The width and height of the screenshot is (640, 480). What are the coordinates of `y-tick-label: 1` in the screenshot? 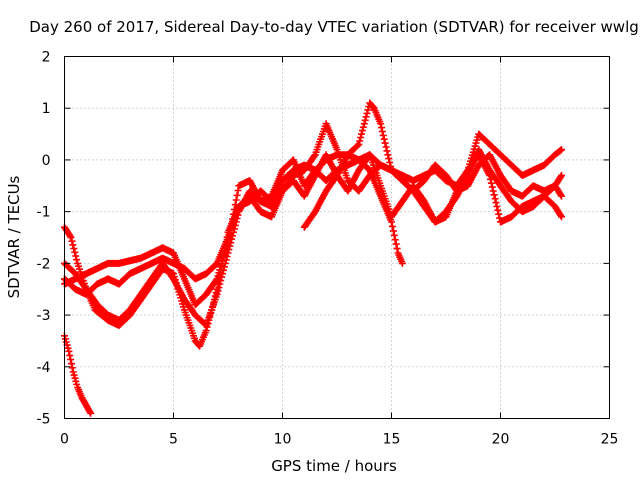 It's located at (46, 109).